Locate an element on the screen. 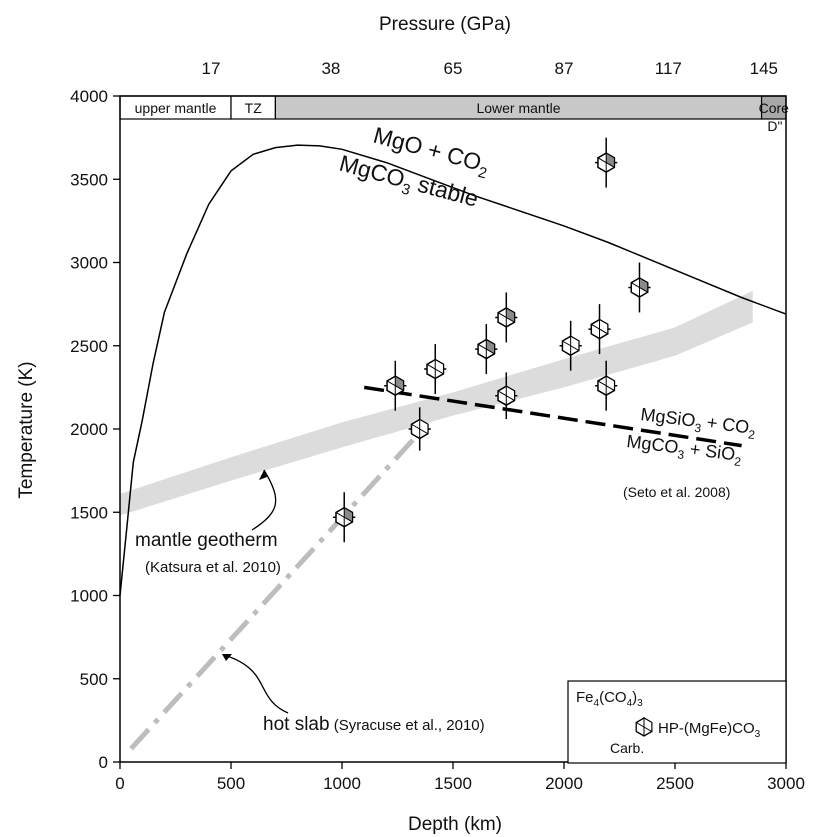 This screenshot has width=814, height=837. zone-label: Core is located at coordinates (774, 108).